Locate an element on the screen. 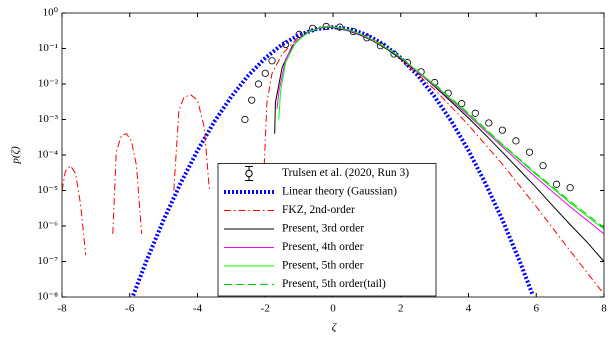  x-tick-label: 2 is located at coordinates (401, 309).